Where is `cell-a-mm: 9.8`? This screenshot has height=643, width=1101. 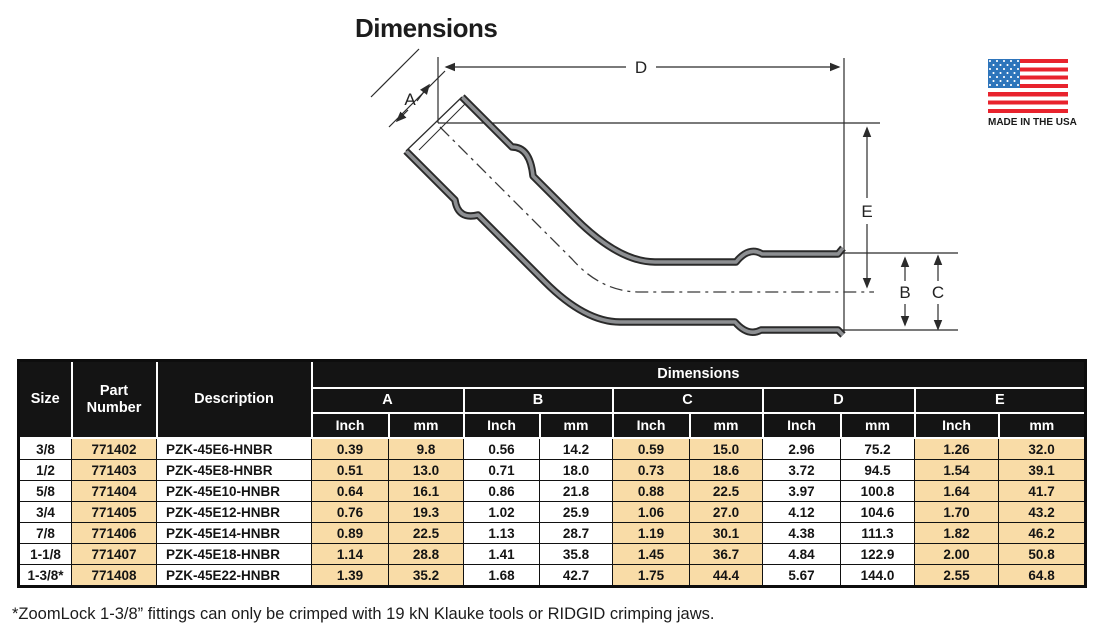
cell-a-mm: 9.8 is located at coordinates (426, 448).